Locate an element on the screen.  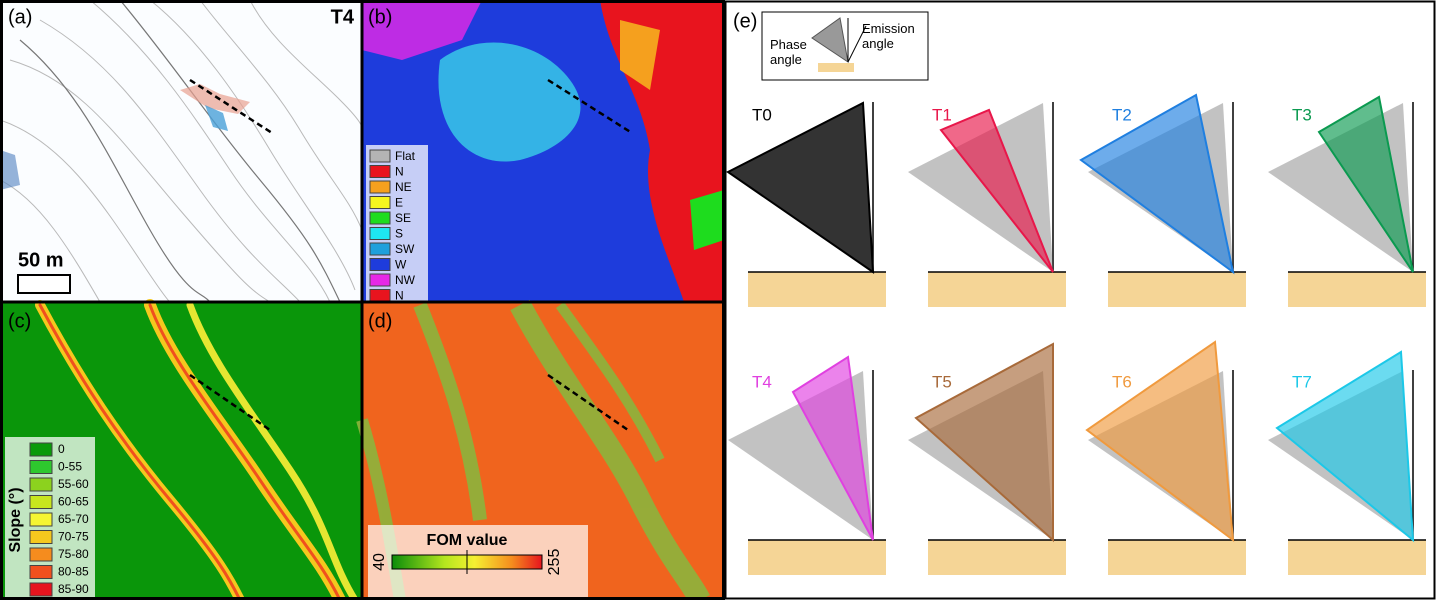
panel-a: (a) T4 50 m is located at coordinates (182, 152).